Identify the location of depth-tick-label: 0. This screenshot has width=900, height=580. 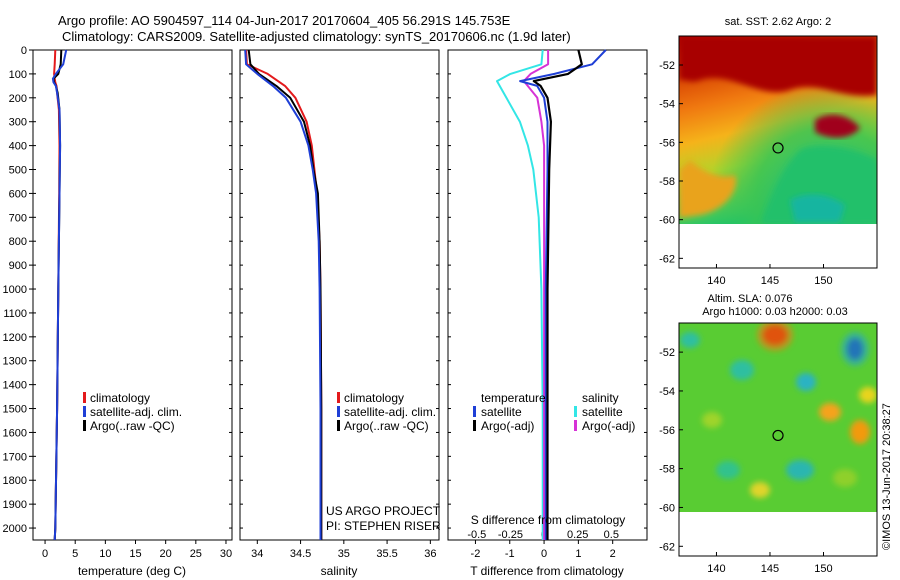
(24, 51).